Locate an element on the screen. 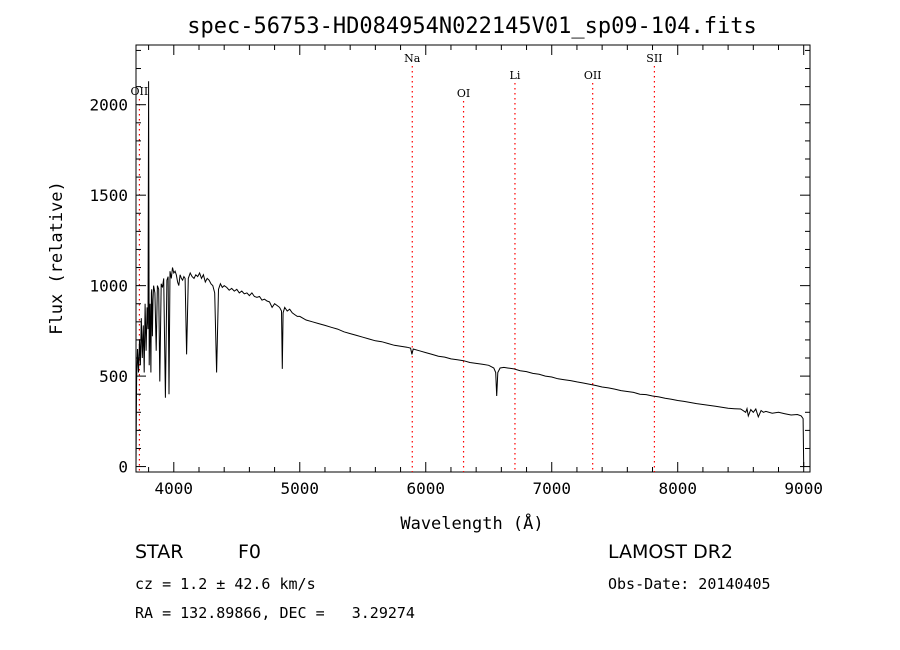 The image size is (900, 650). x-tick-label: 7000 is located at coordinates (551, 488).